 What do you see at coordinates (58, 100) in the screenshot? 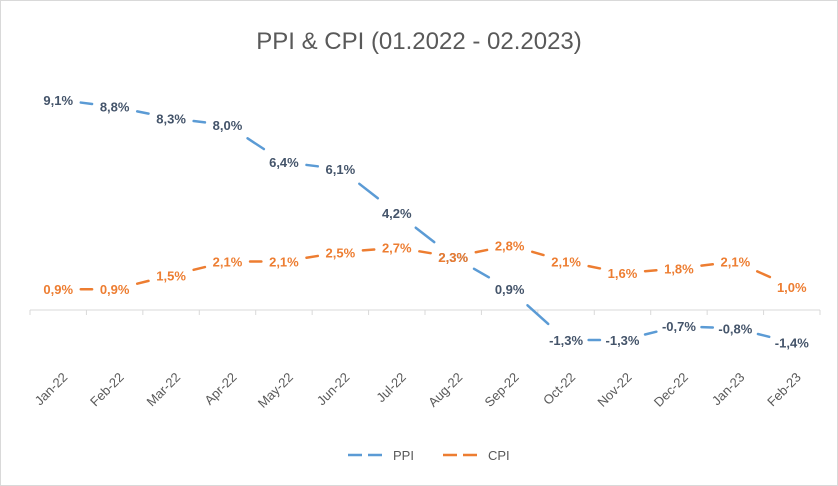
I see `data-label: 9,1%` at bounding box center [58, 100].